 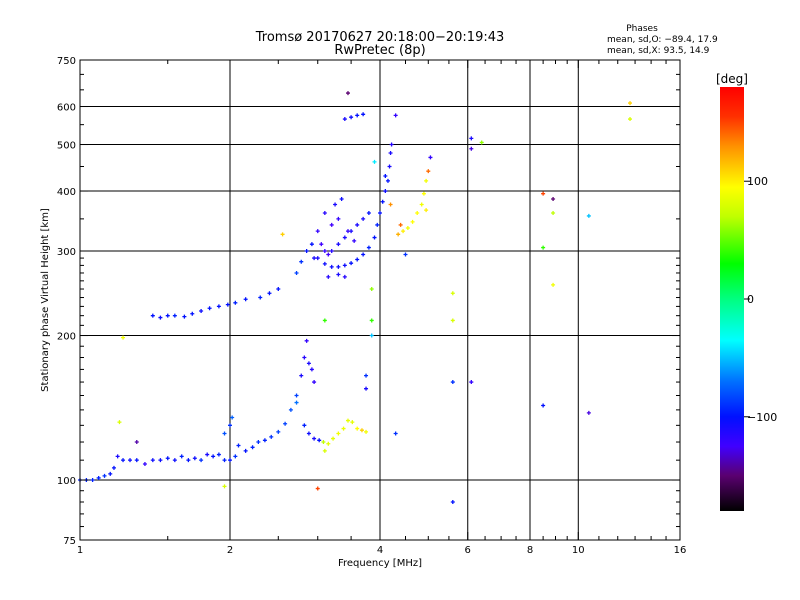 I want to click on x-axis-label: Frequency [MHz], so click(x=380, y=563).